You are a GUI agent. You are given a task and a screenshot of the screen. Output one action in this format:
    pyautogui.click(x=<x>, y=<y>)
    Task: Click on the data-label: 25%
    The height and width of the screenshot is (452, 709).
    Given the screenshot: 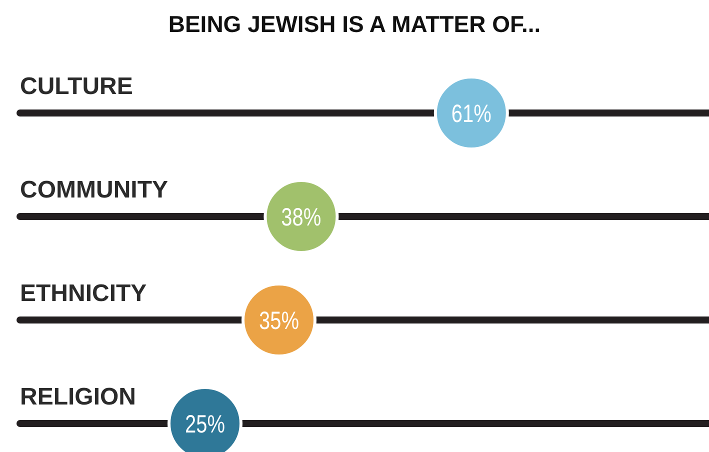 What is the action you would take?
    pyautogui.click(x=205, y=424)
    